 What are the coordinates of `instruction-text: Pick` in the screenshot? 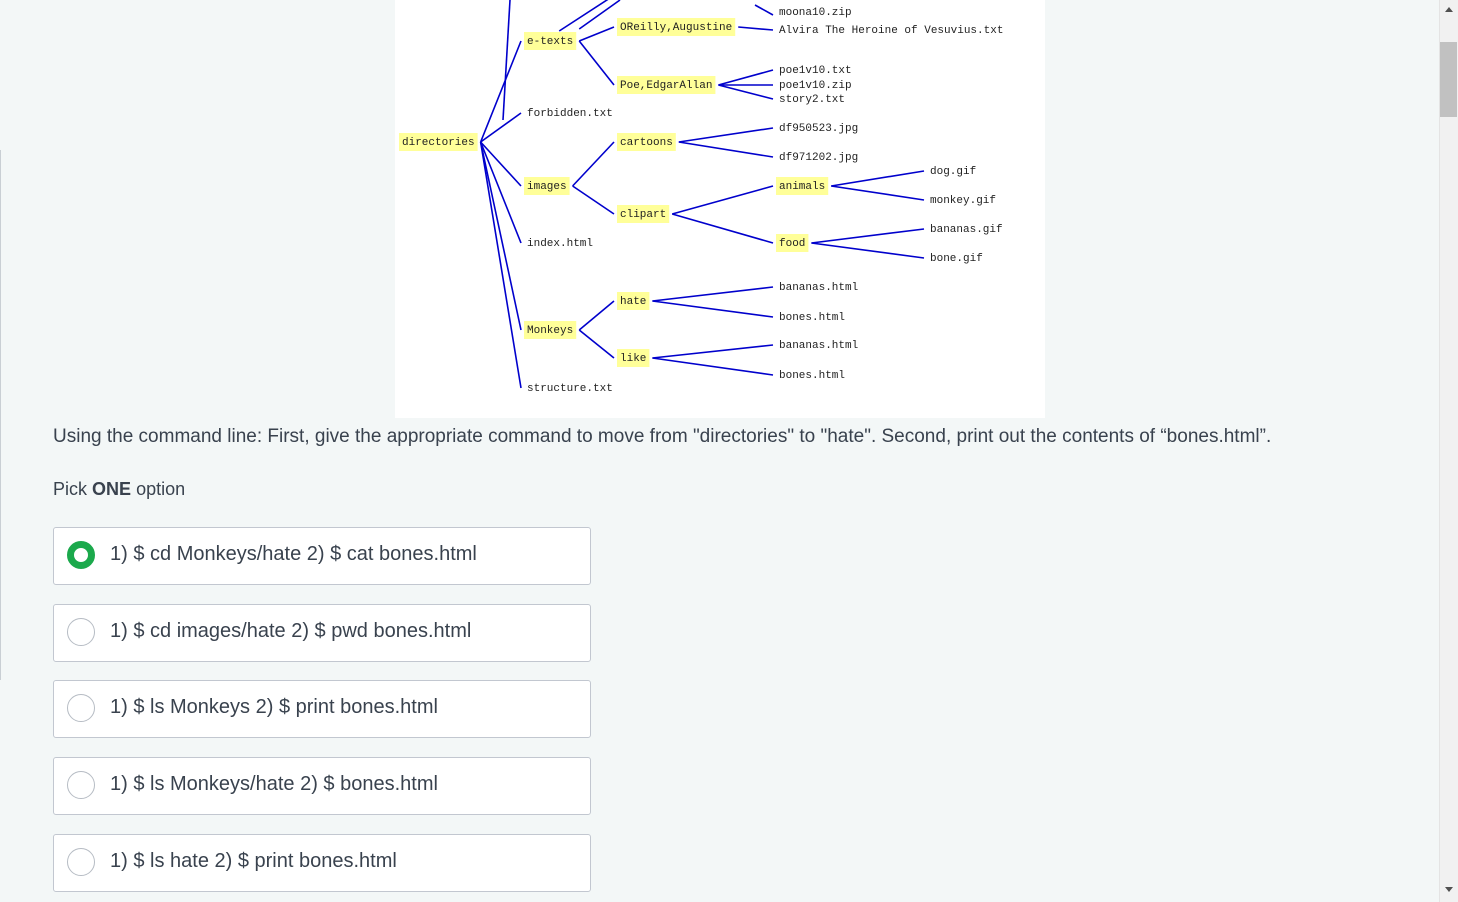 It's located at (70, 489).